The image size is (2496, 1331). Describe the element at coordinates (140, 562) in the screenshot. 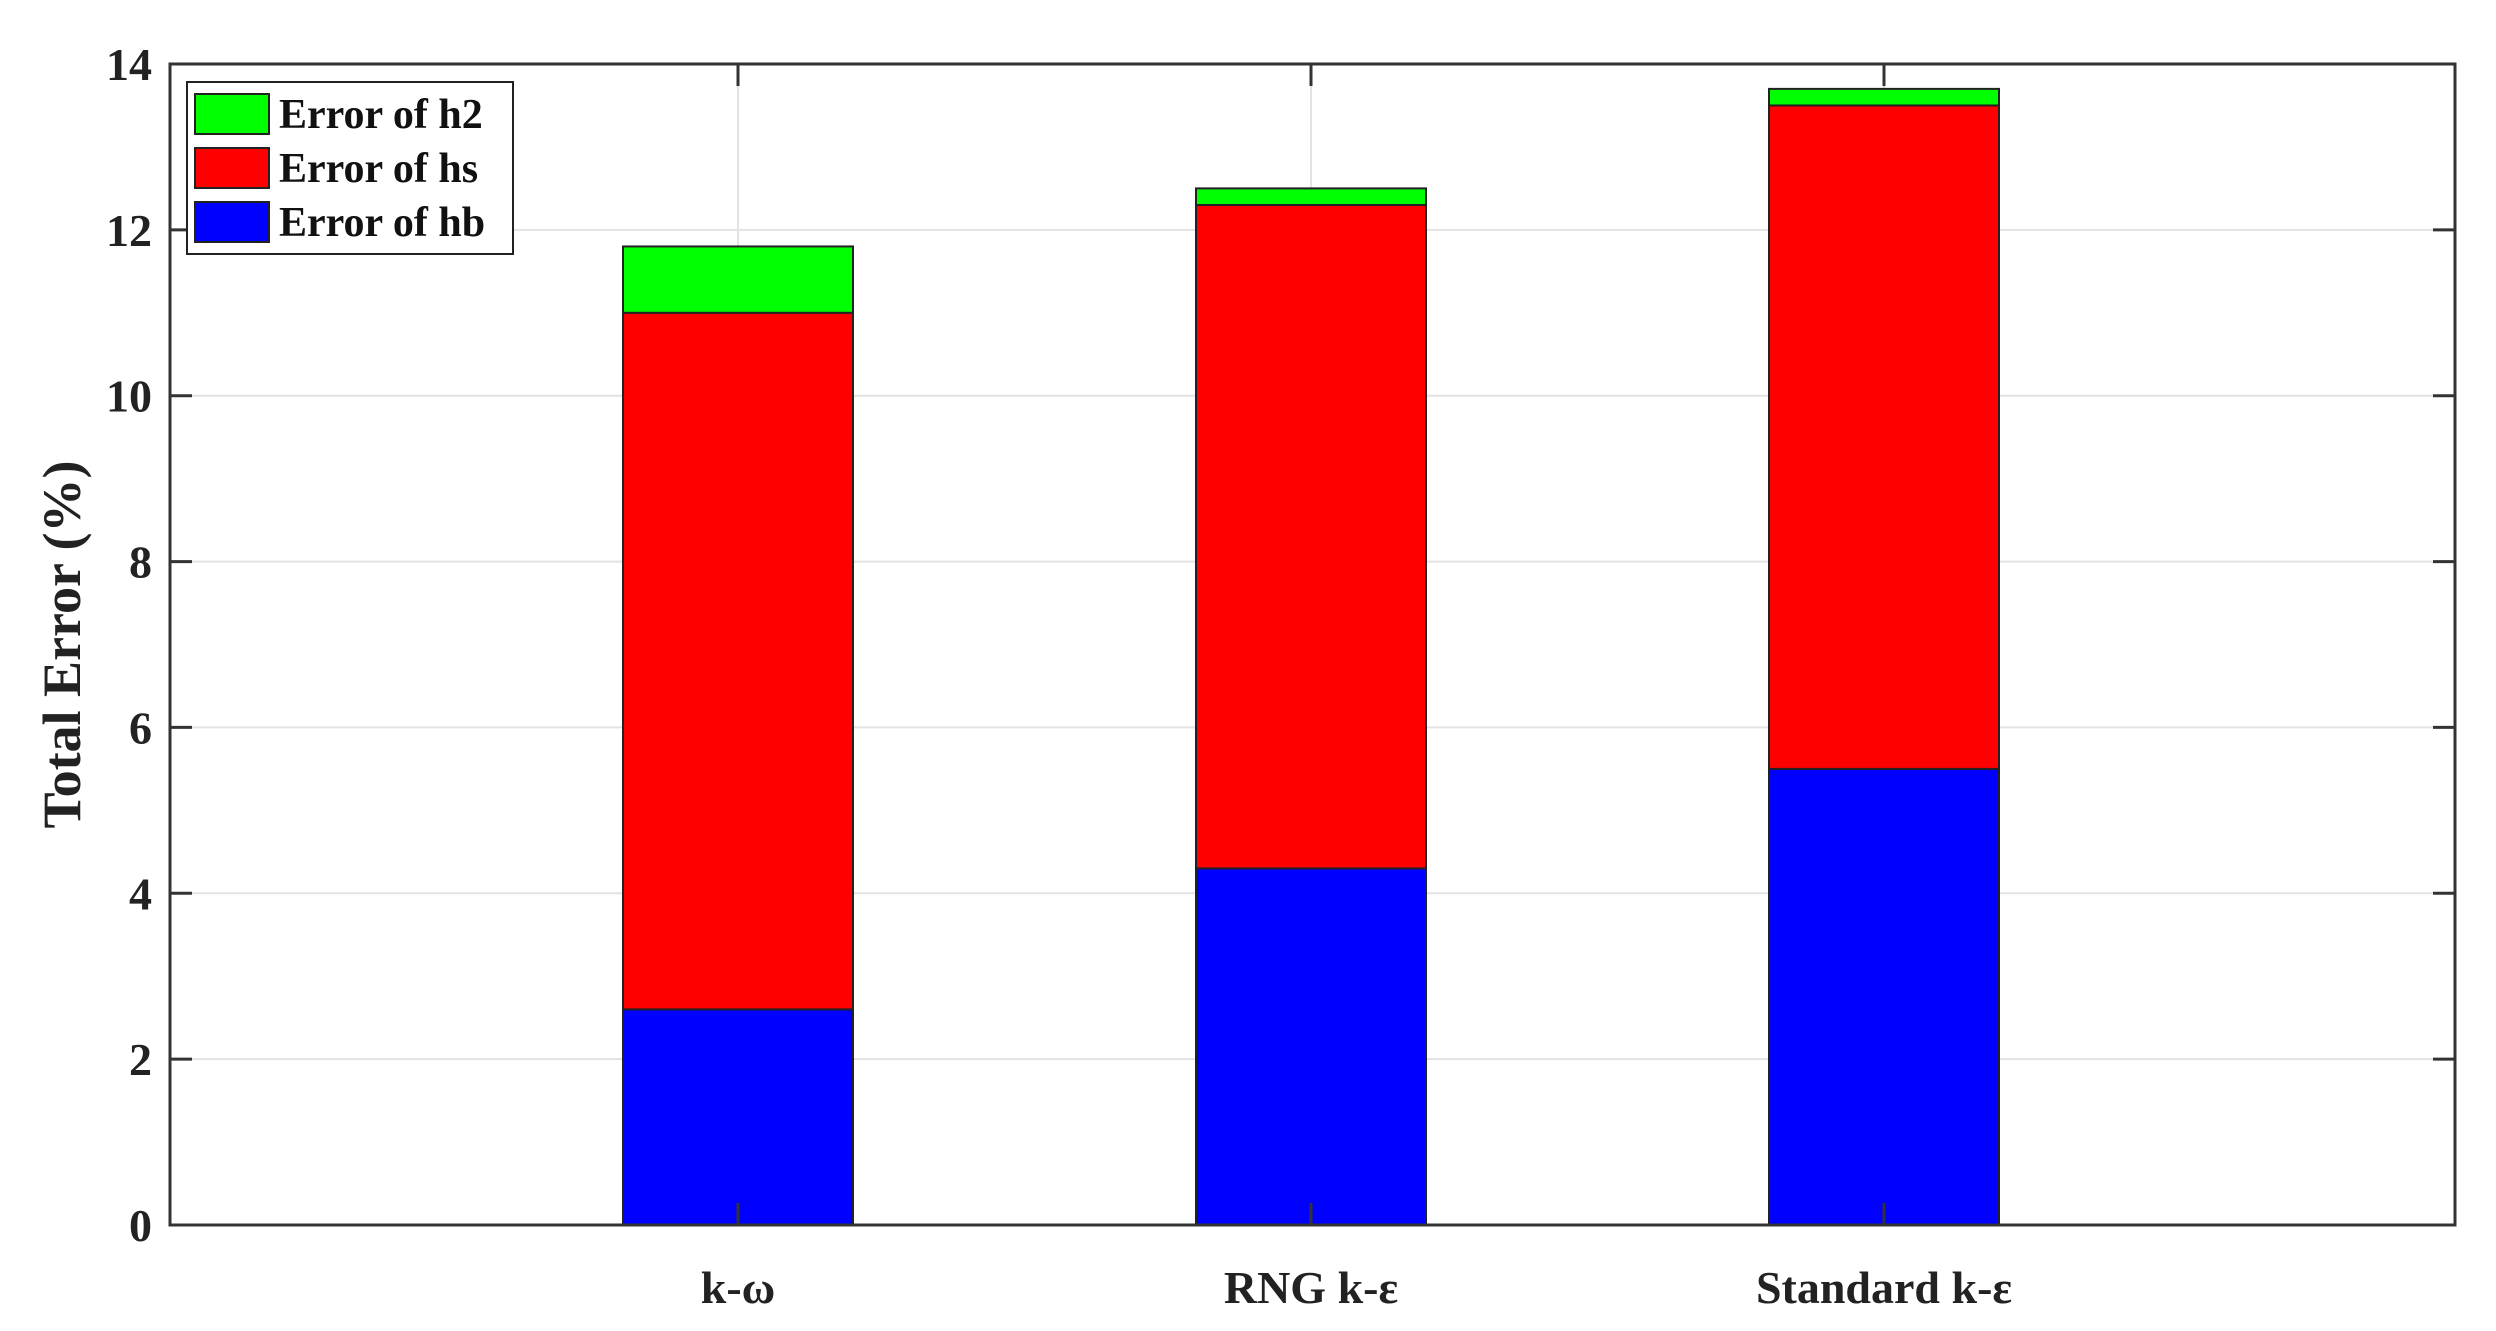

I see `y-tick-label: 8` at that location.